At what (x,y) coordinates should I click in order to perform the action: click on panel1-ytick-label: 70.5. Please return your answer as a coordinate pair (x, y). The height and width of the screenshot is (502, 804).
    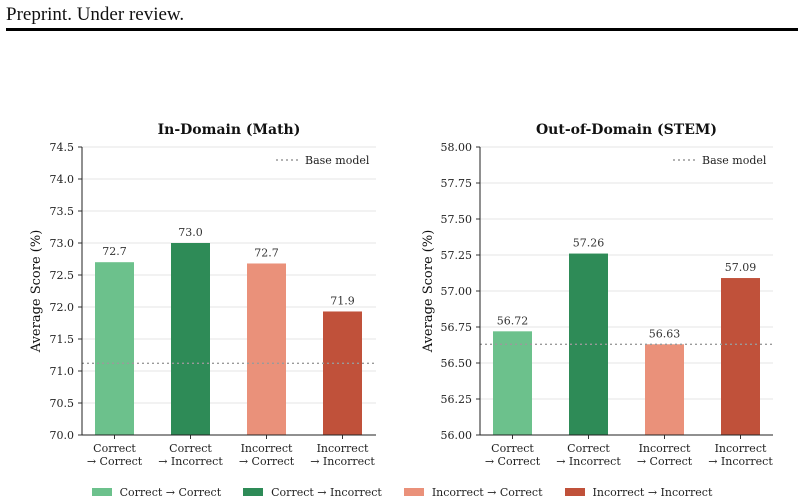
    Looking at the image, I should click on (62, 403).